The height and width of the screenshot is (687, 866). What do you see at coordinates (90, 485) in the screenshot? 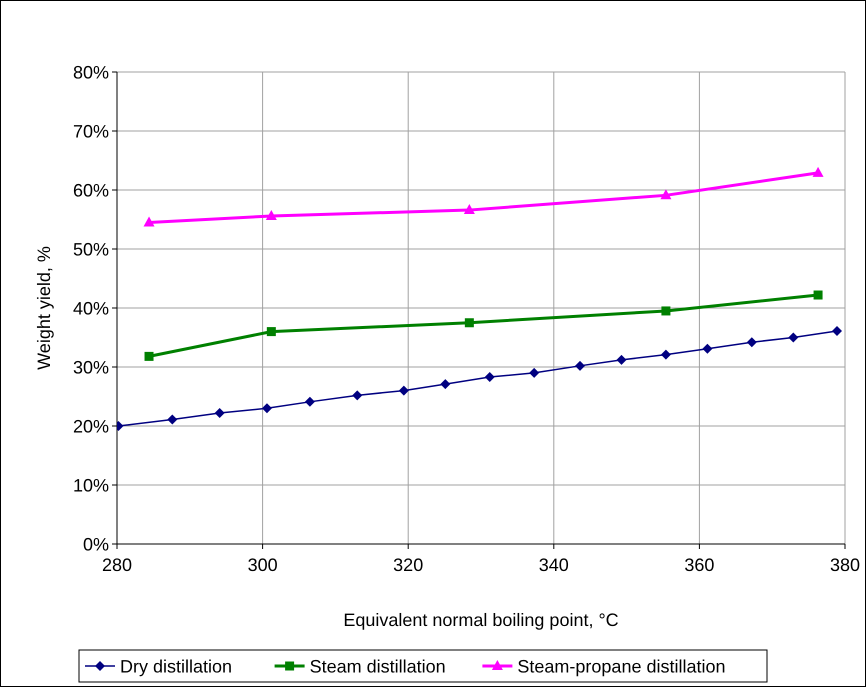
I see `y-tick-label: 10%` at bounding box center [90, 485].